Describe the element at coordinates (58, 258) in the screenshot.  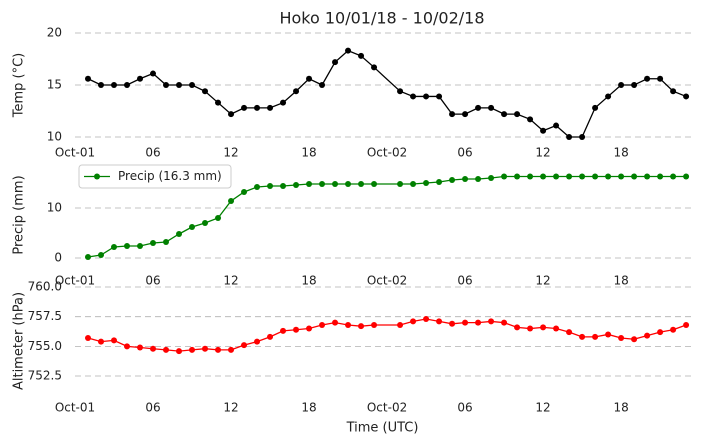
I see `y-tick-label: 0` at that location.